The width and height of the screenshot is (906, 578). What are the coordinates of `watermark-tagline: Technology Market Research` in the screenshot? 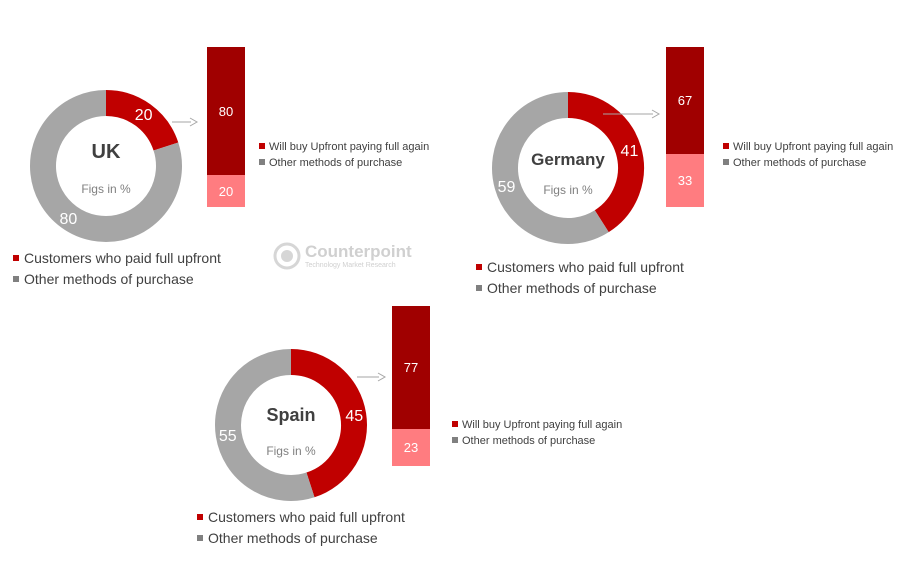 It's located at (350, 265).